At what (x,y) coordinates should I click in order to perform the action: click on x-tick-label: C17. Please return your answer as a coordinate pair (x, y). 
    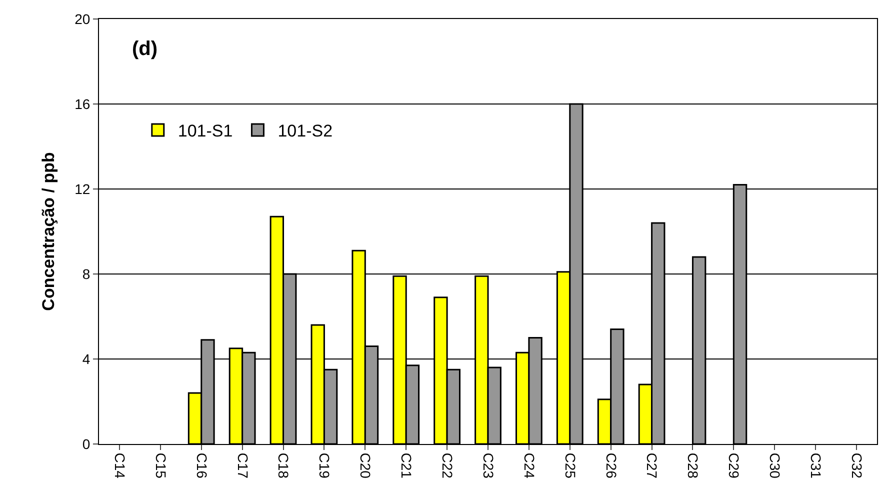
    Looking at the image, I should click on (242, 465).